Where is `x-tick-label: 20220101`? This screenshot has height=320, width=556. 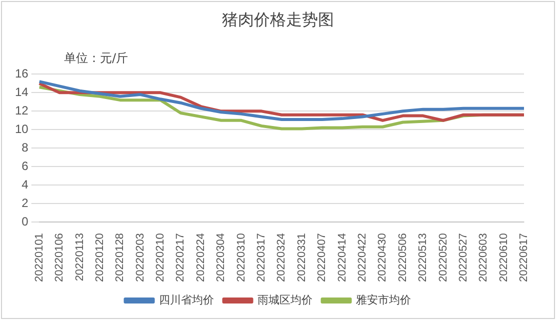 x-tick-label: 20220101 is located at coordinates (39, 257).